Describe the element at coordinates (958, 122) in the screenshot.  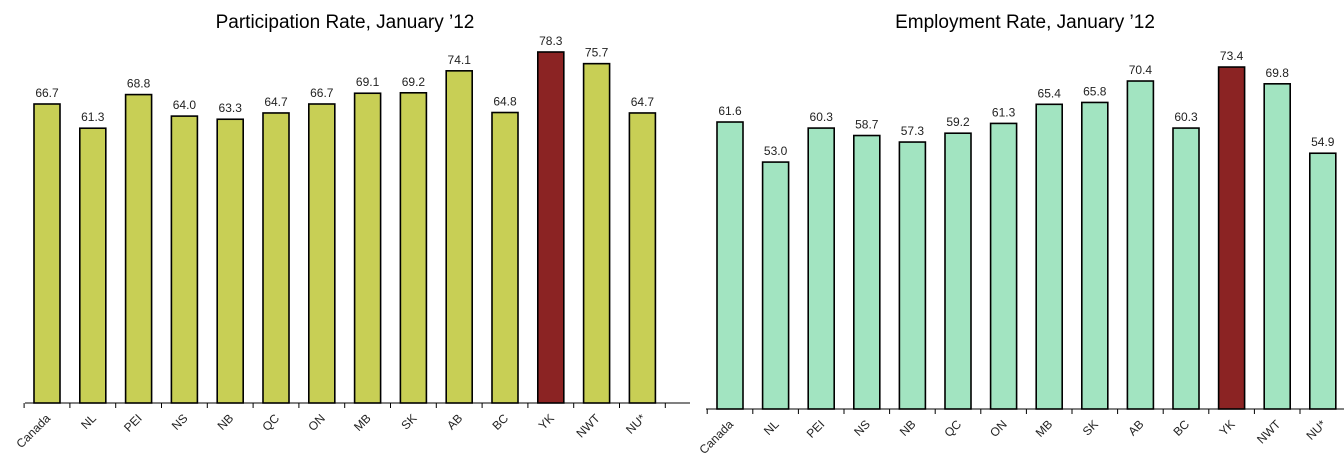
I see `value-label-qc: 59.2` at that location.